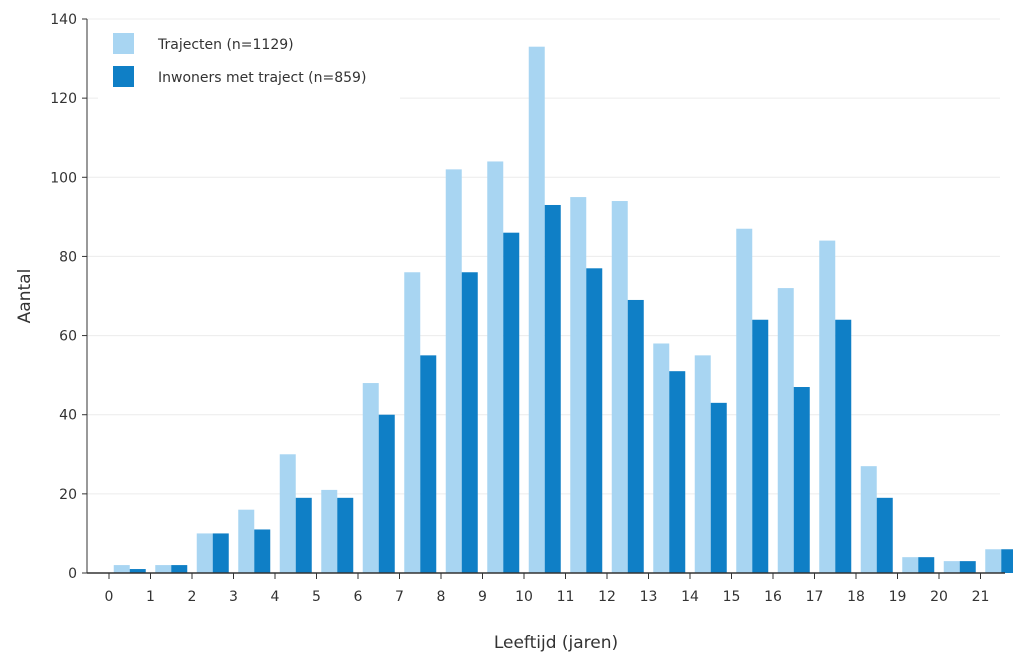 The image size is (1013, 662). I want to click on x-tick-label: 3, so click(233, 597).